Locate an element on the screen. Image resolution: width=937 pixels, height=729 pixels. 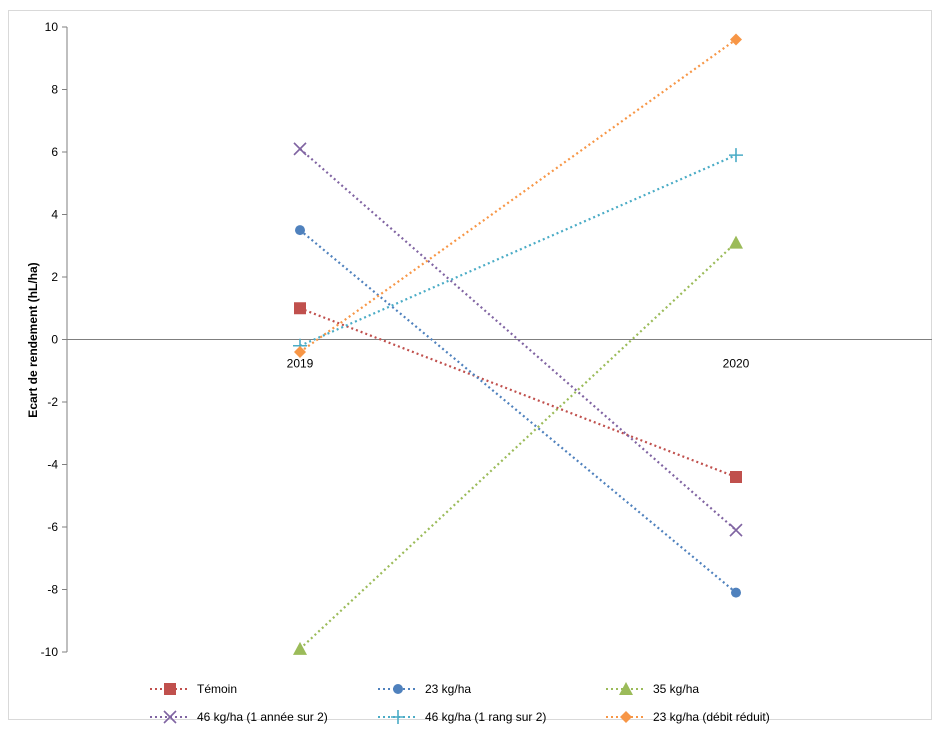
y-tick-label: 6 is located at coordinates (54, 152).